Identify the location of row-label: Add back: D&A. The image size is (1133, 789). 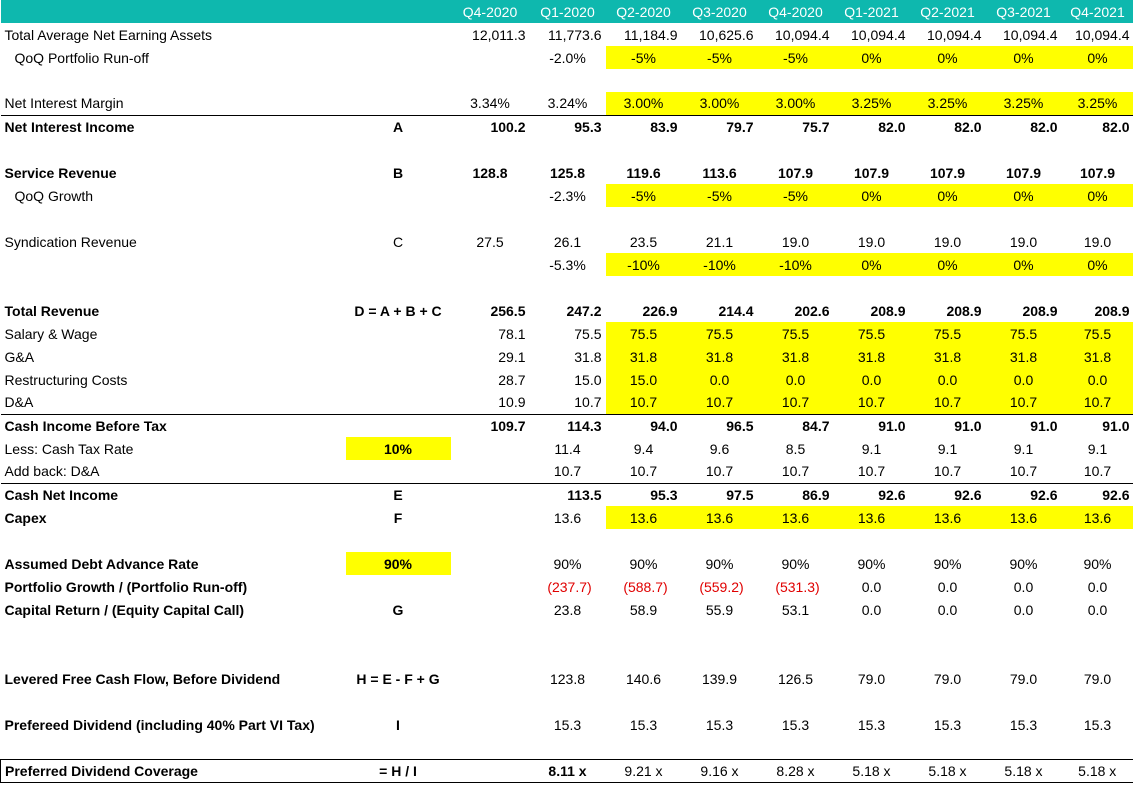
(52, 471).